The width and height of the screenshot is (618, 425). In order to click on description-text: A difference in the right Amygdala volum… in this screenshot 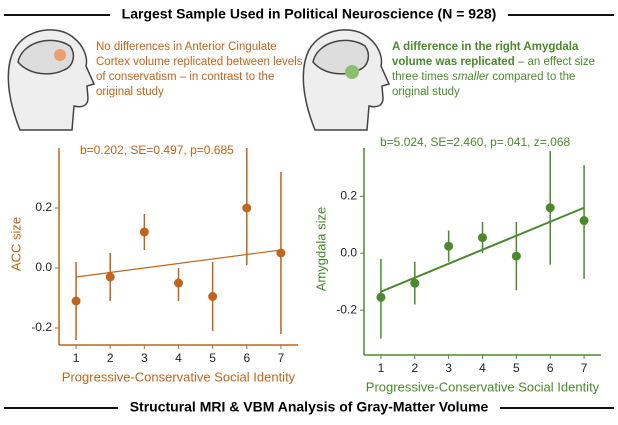, I will do `click(485, 54)`.